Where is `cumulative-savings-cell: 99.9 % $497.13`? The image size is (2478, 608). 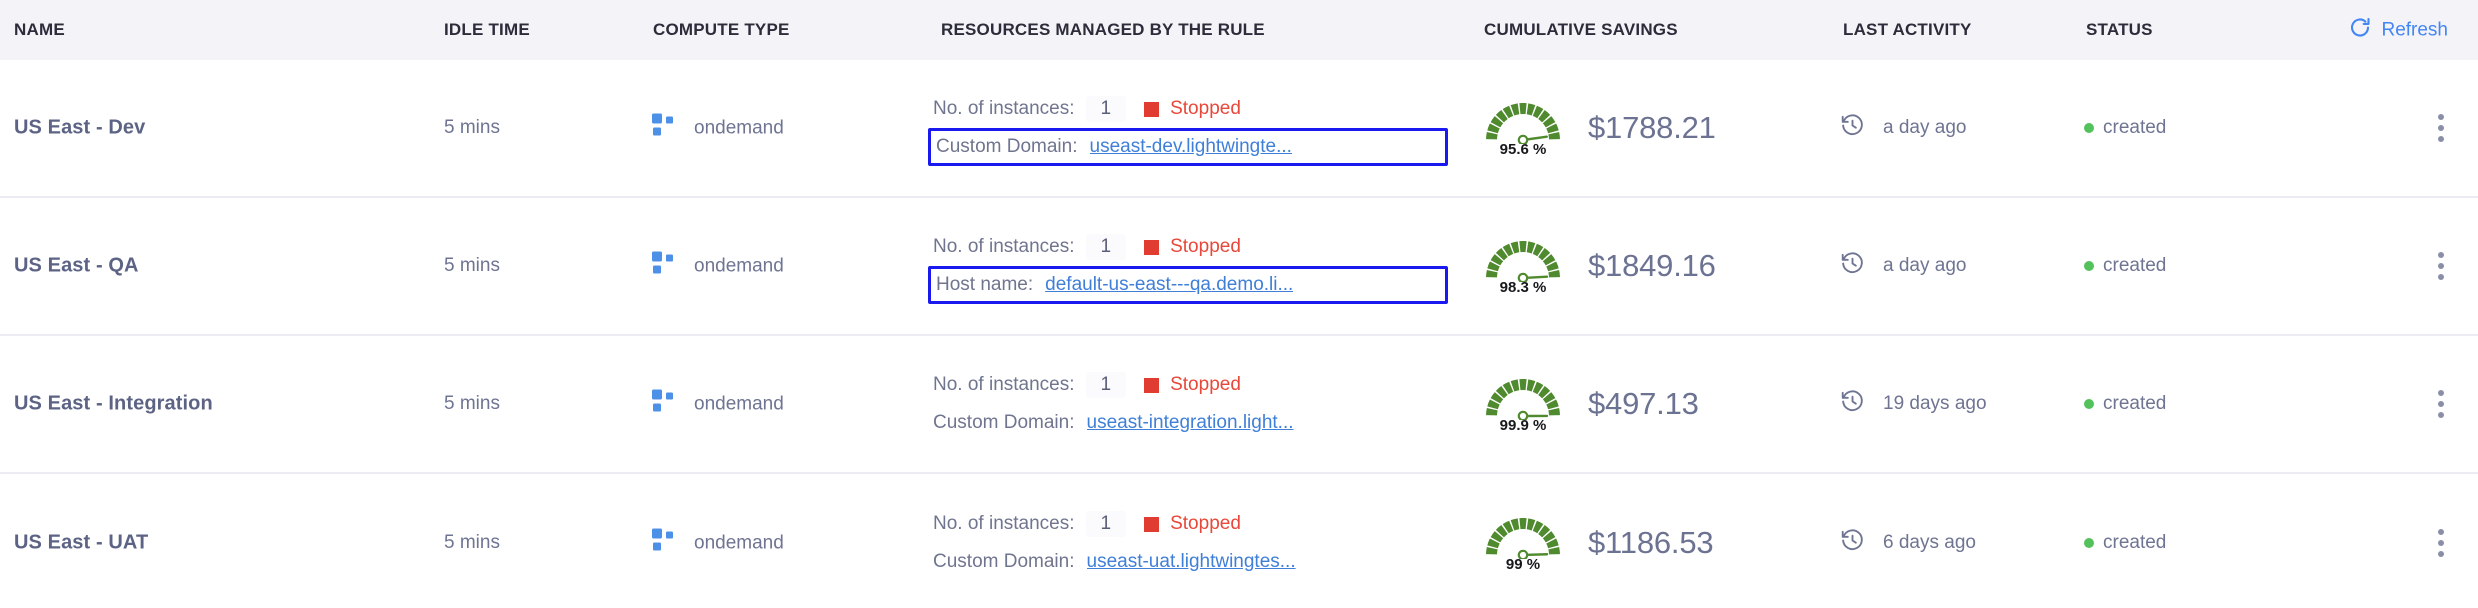 cumulative-savings-cell: 99.9 % $497.13 is located at coordinates (1589, 404).